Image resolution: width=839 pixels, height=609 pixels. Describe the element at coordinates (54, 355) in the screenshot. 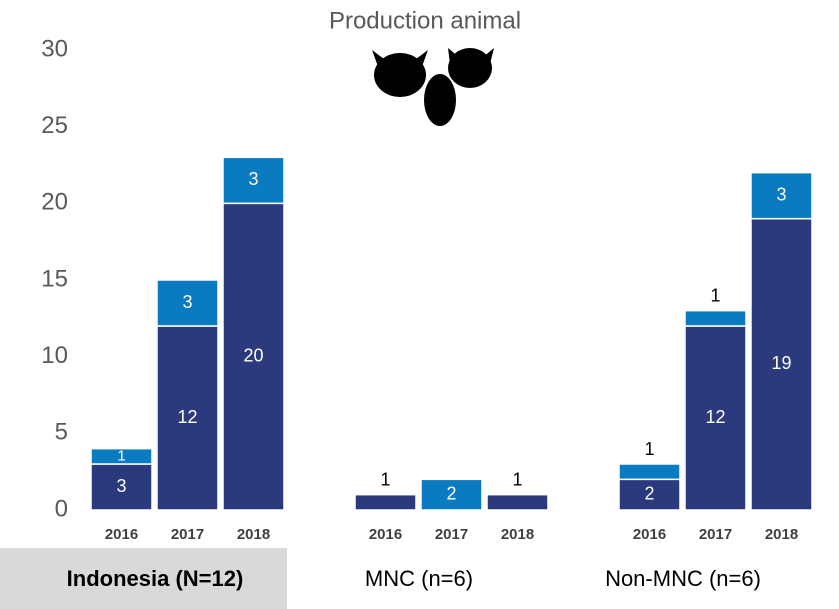

I see `y-tick-label: 10` at that location.